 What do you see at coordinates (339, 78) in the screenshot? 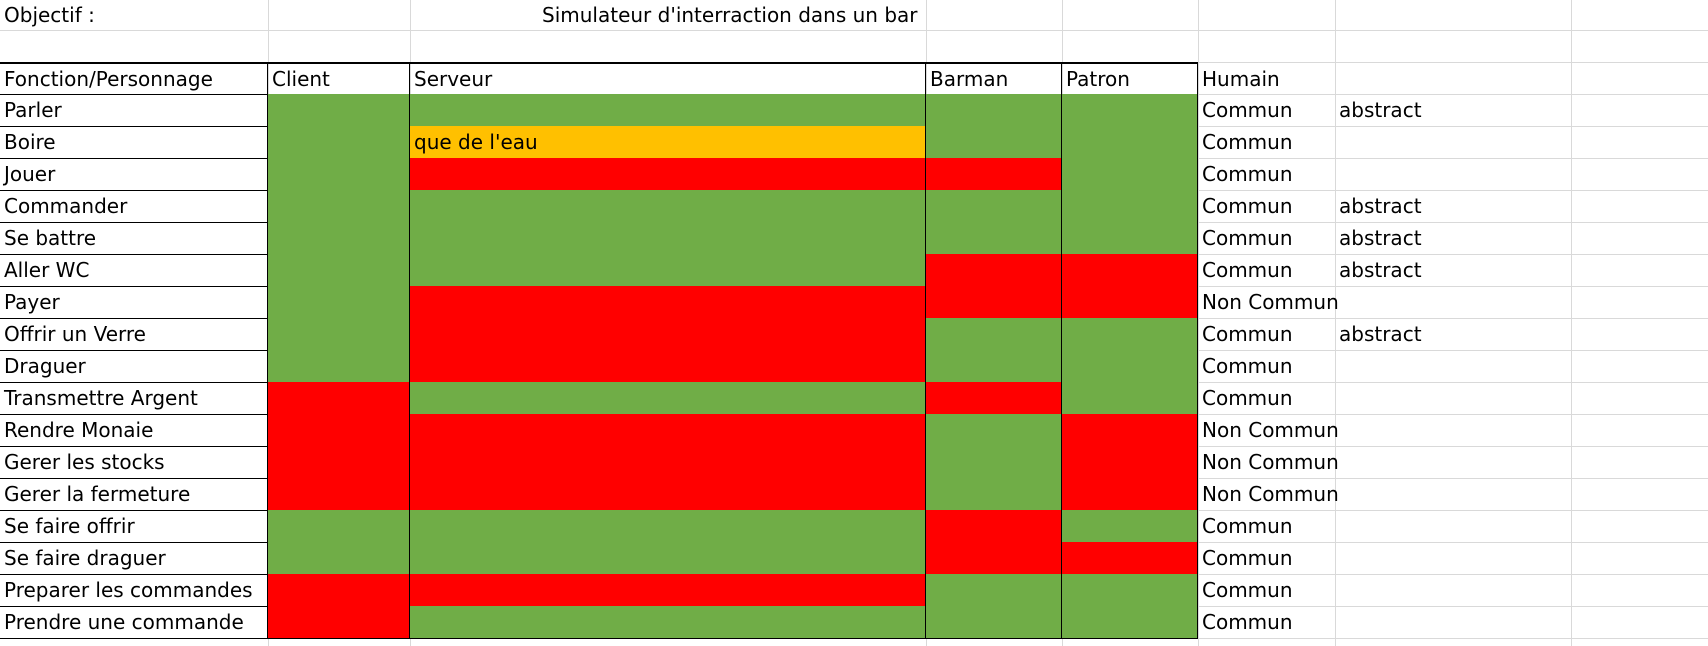
I see `header-client: Client` at bounding box center [339, 78].